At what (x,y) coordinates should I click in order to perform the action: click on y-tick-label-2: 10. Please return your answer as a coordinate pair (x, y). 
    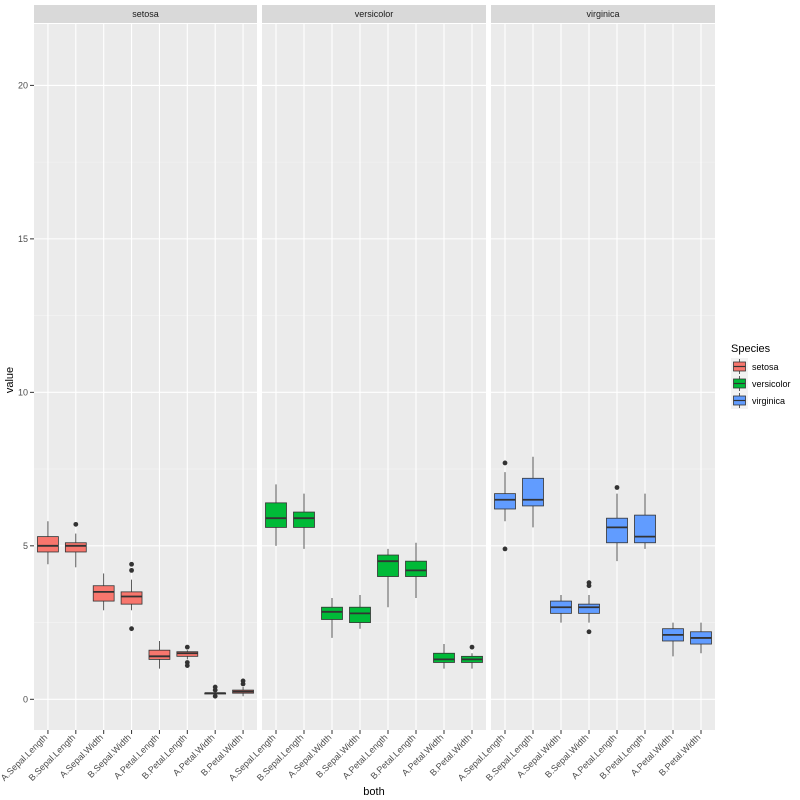
    Looking at the image, I should click on (23, 392).